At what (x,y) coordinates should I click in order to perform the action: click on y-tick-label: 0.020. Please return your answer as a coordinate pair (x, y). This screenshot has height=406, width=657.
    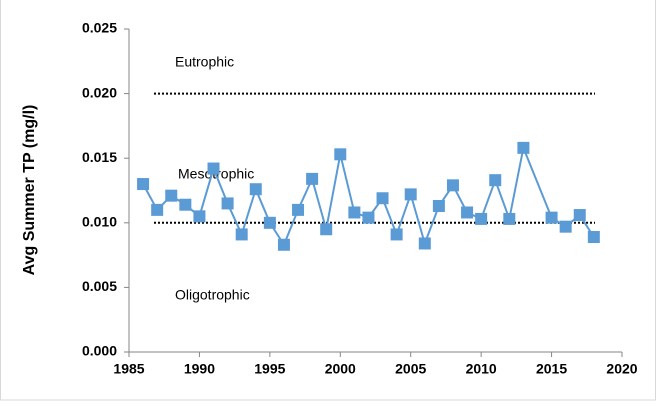
    Looking at the image, I should click on (99, 92).